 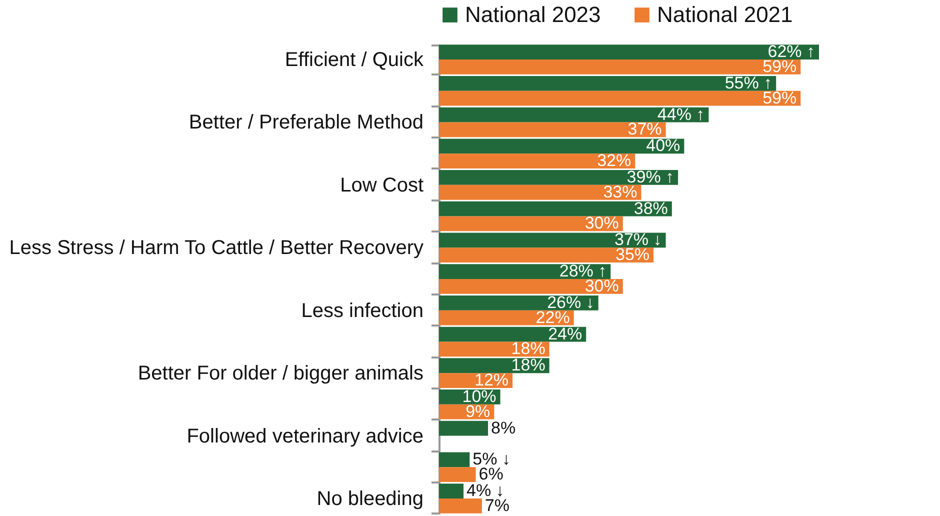 What do you see at coordinates (533, 14) in the screenshot?
I see `legend-label: National 2023` at bounding box center [533, 14].